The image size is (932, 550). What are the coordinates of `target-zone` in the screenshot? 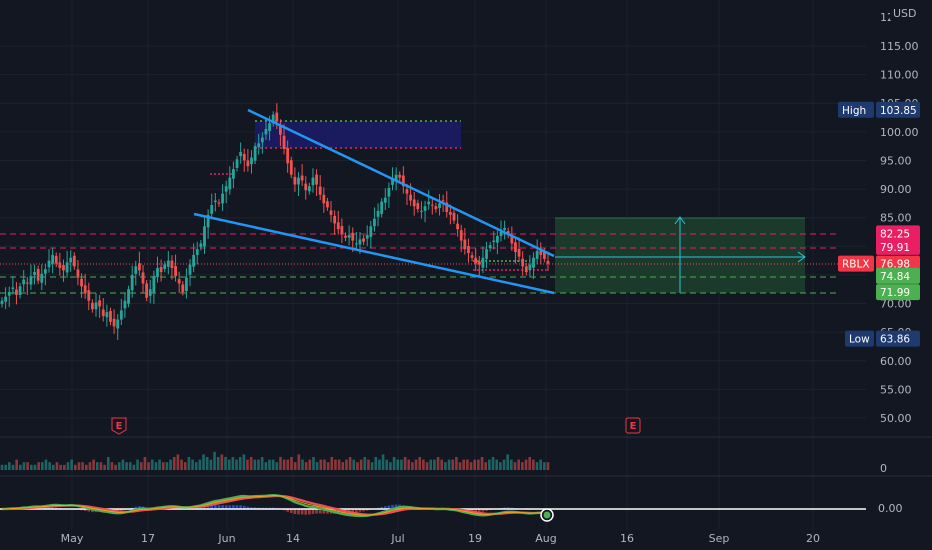 It's located at (680, 254).